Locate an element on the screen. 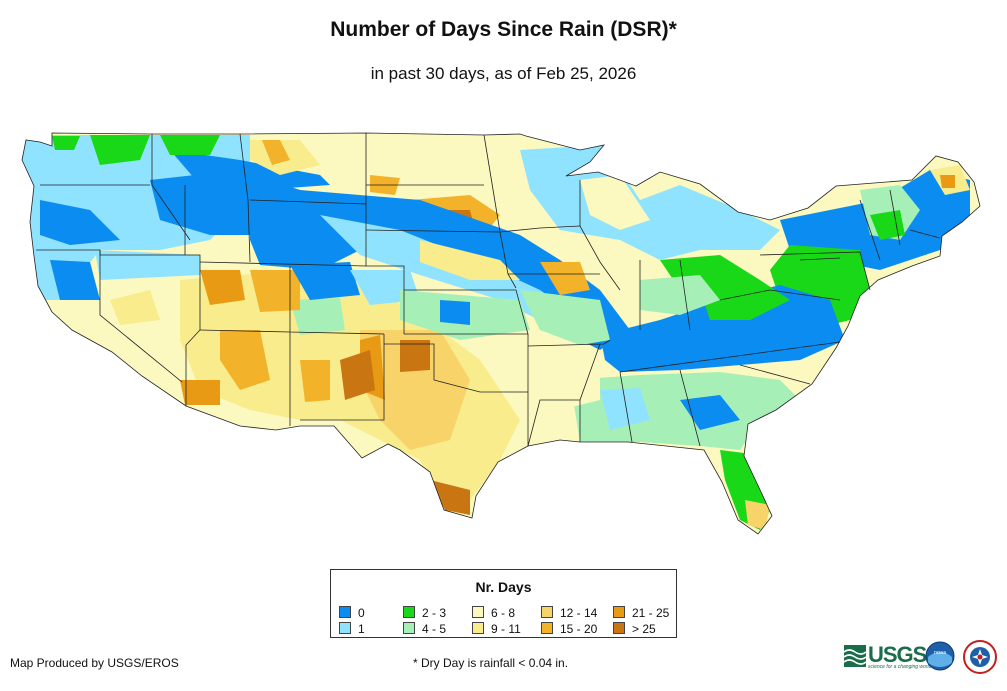  usgs-wordmark: USGS is located at coordinates (897, 654).